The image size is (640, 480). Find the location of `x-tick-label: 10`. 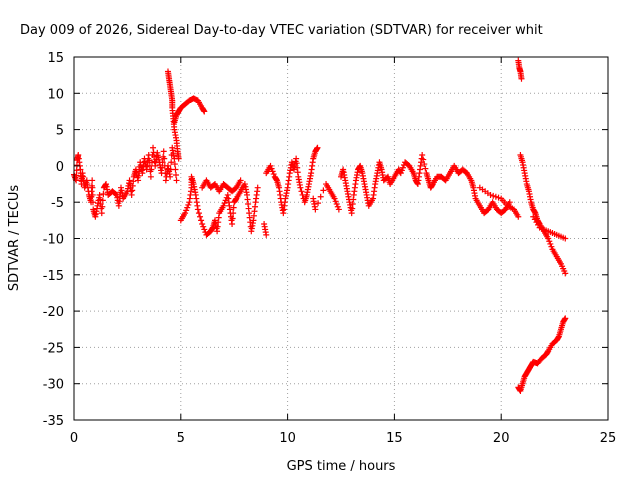

x-tick-label: 10 is located at coordinates (287, 438).